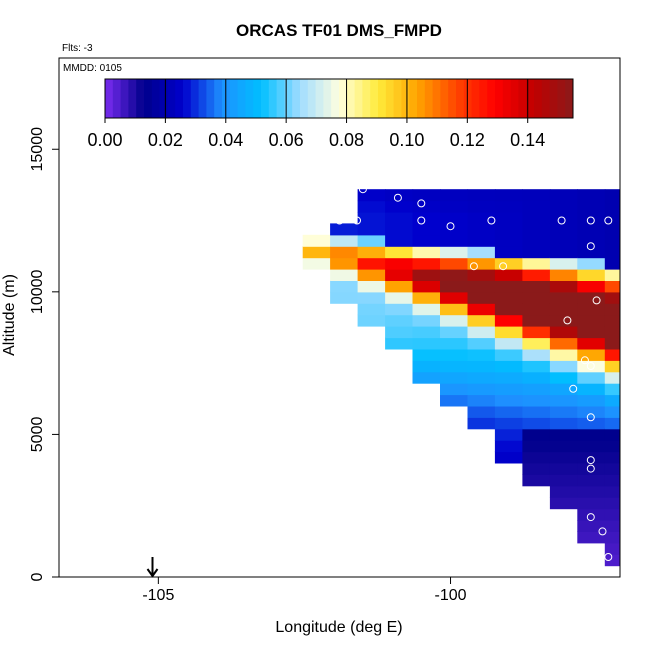 Image resolution: width=650 pixels, height=650 pixels. I want to click on y-tick-label: 0, so click(37, 576).